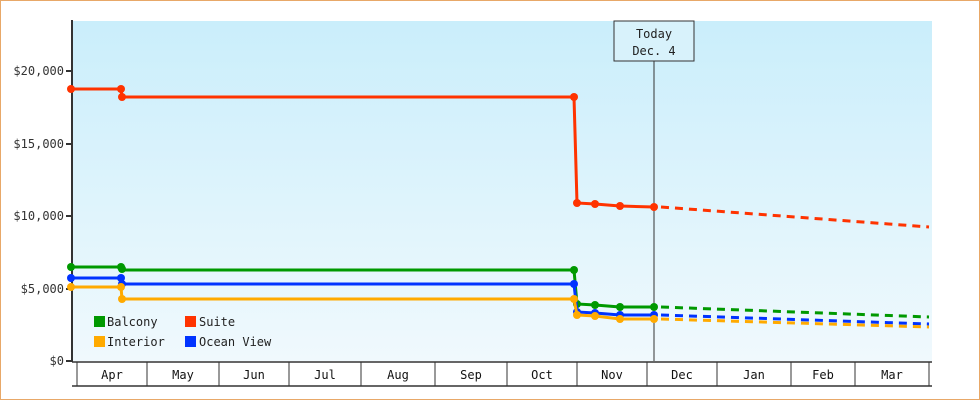  What do you see at coordinates (892, 375) in the screenshot?
I see `x-tick-mar: Mar` at bounding box center [892, 375].